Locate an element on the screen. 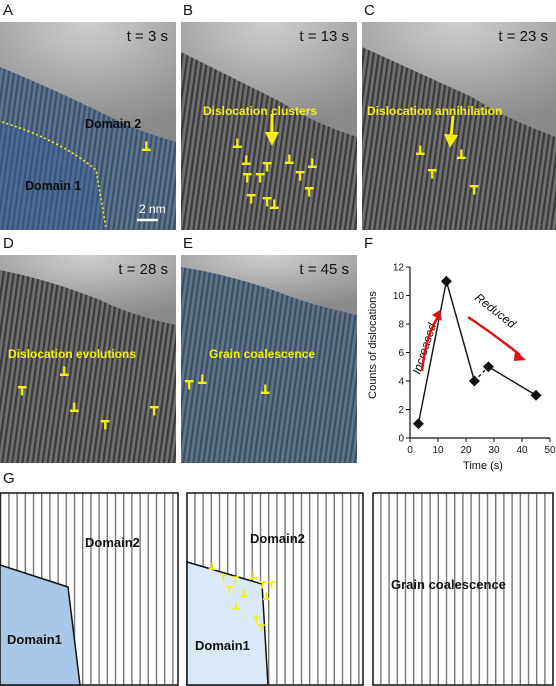 This screenshot has height=686, width=556. panel-e-caption: Grain coalescence is located at coordinates (262, 354).